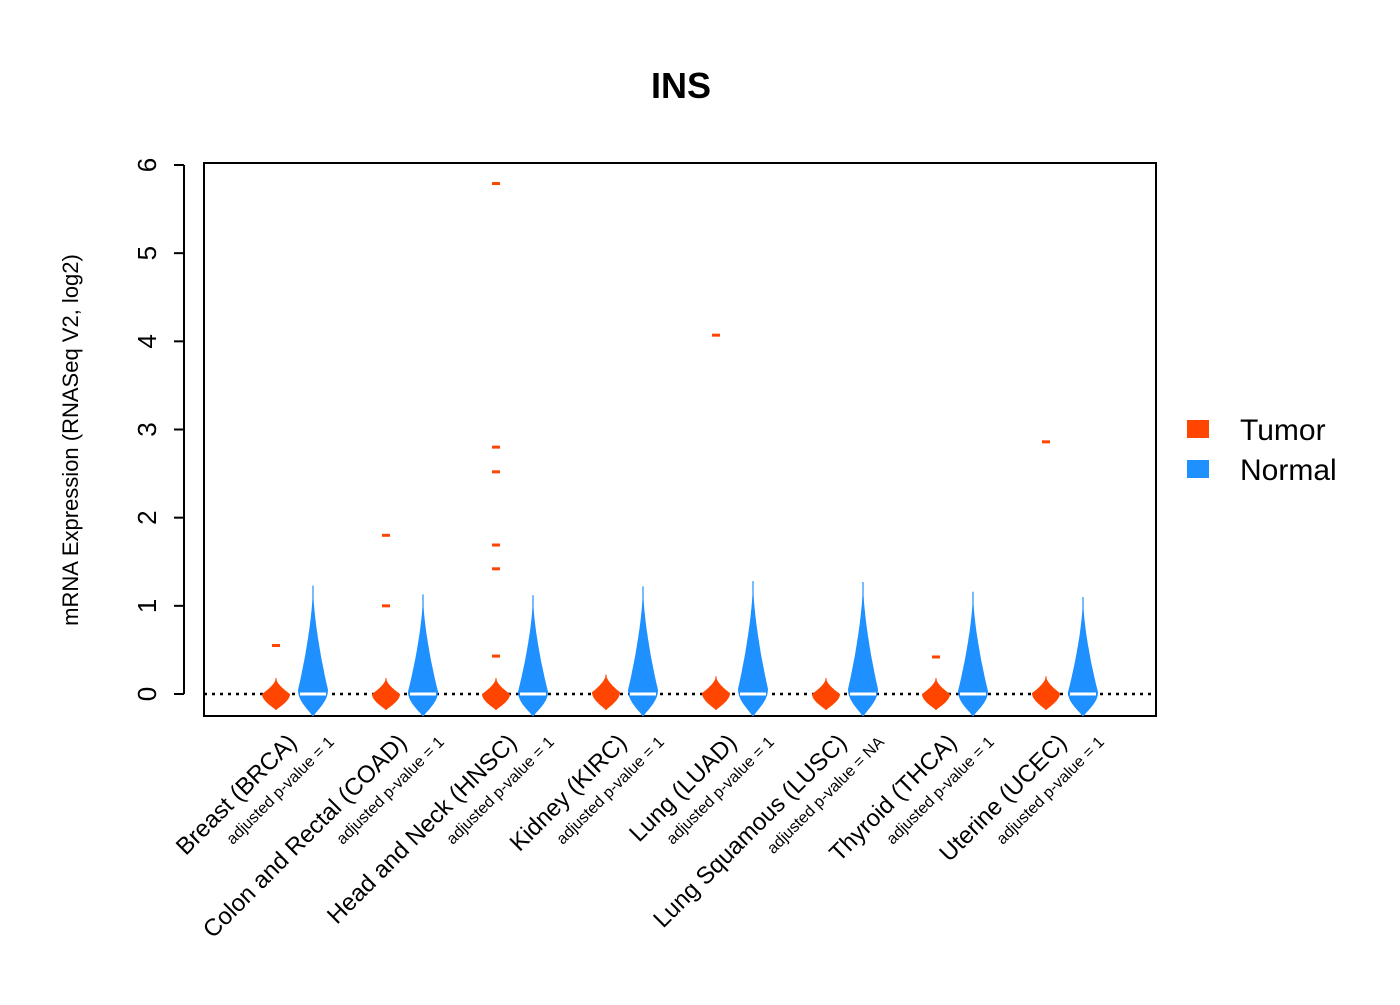 The width and height of the screenshot is (1400, 1005). I want to click on legend-swatch-normal, so click(1198, 469).